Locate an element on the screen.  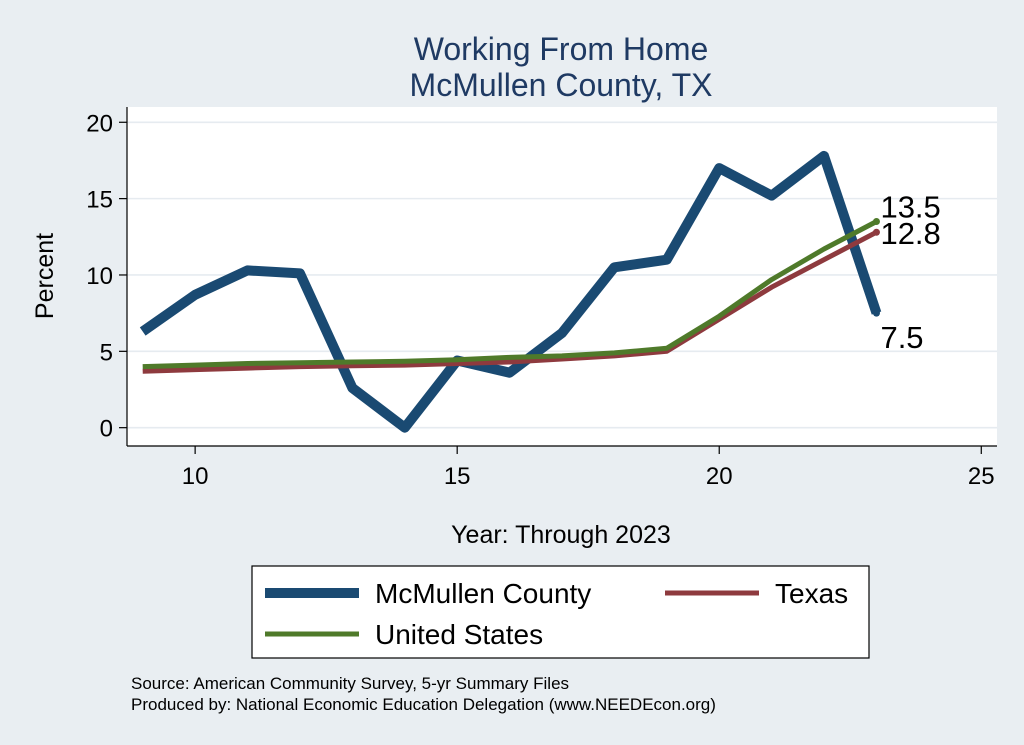
chart-subtitle: McMullen County, TX is located at coordinates (561, 85).